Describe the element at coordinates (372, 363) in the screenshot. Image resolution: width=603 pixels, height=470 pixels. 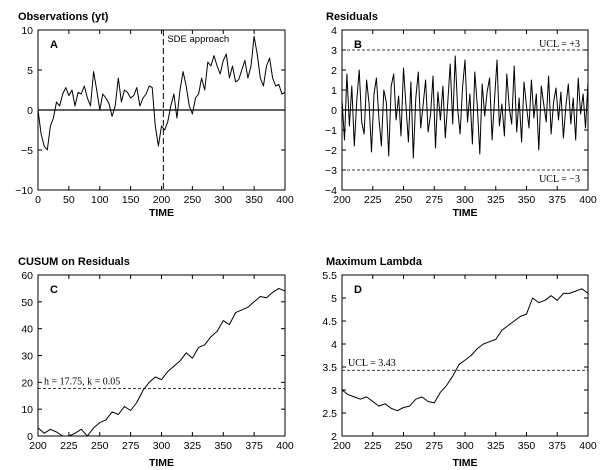
I see `reference-line-label: UCL = 3.43` at that location.